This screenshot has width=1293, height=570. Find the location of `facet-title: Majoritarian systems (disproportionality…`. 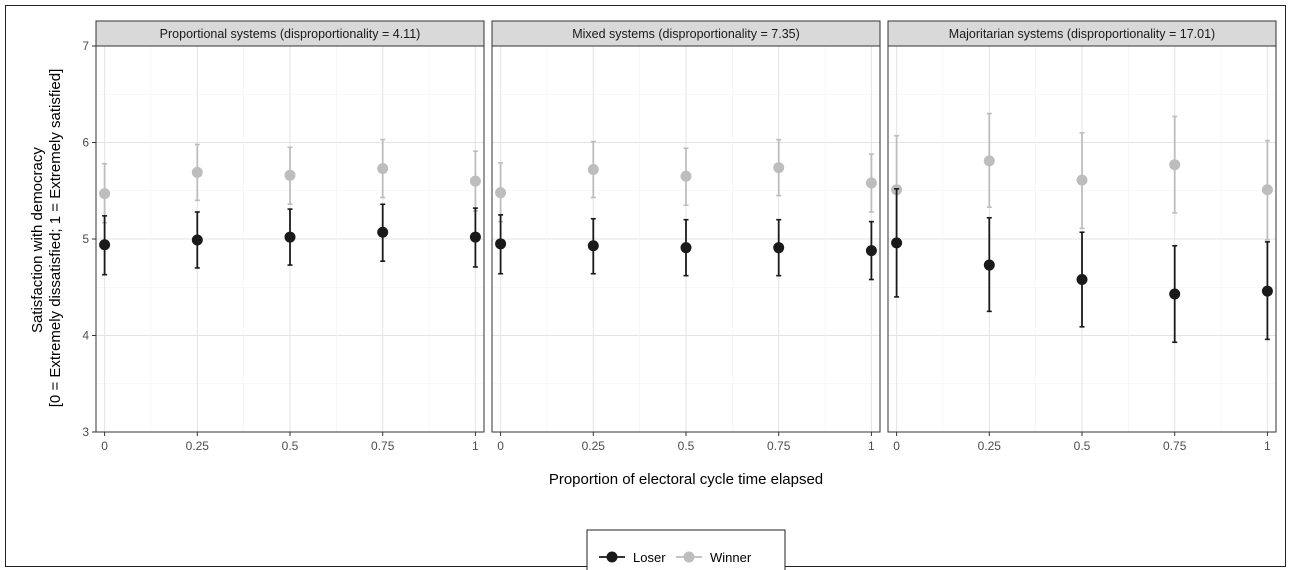

facet-title: Majoritarian systems (disproportionality… is located at coordinates (1082, 34).